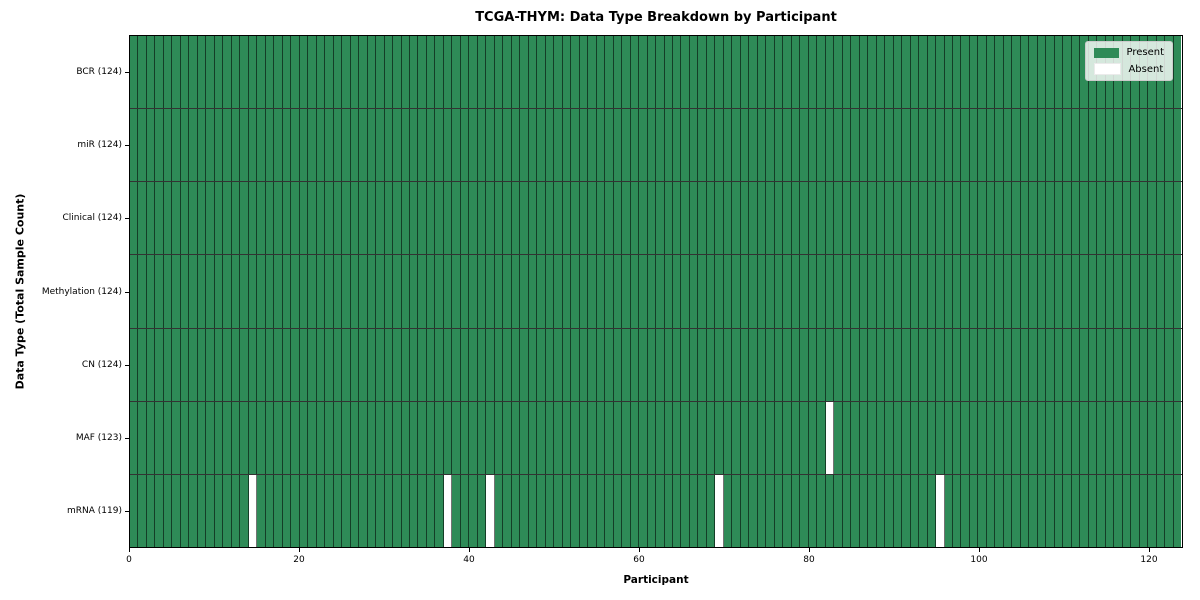 The image size is (1200, 600). What do you see at coordinates (1145, 52) in the screenshot?
I see `legend-label-present: Present` at bounding box center [1145, 52].